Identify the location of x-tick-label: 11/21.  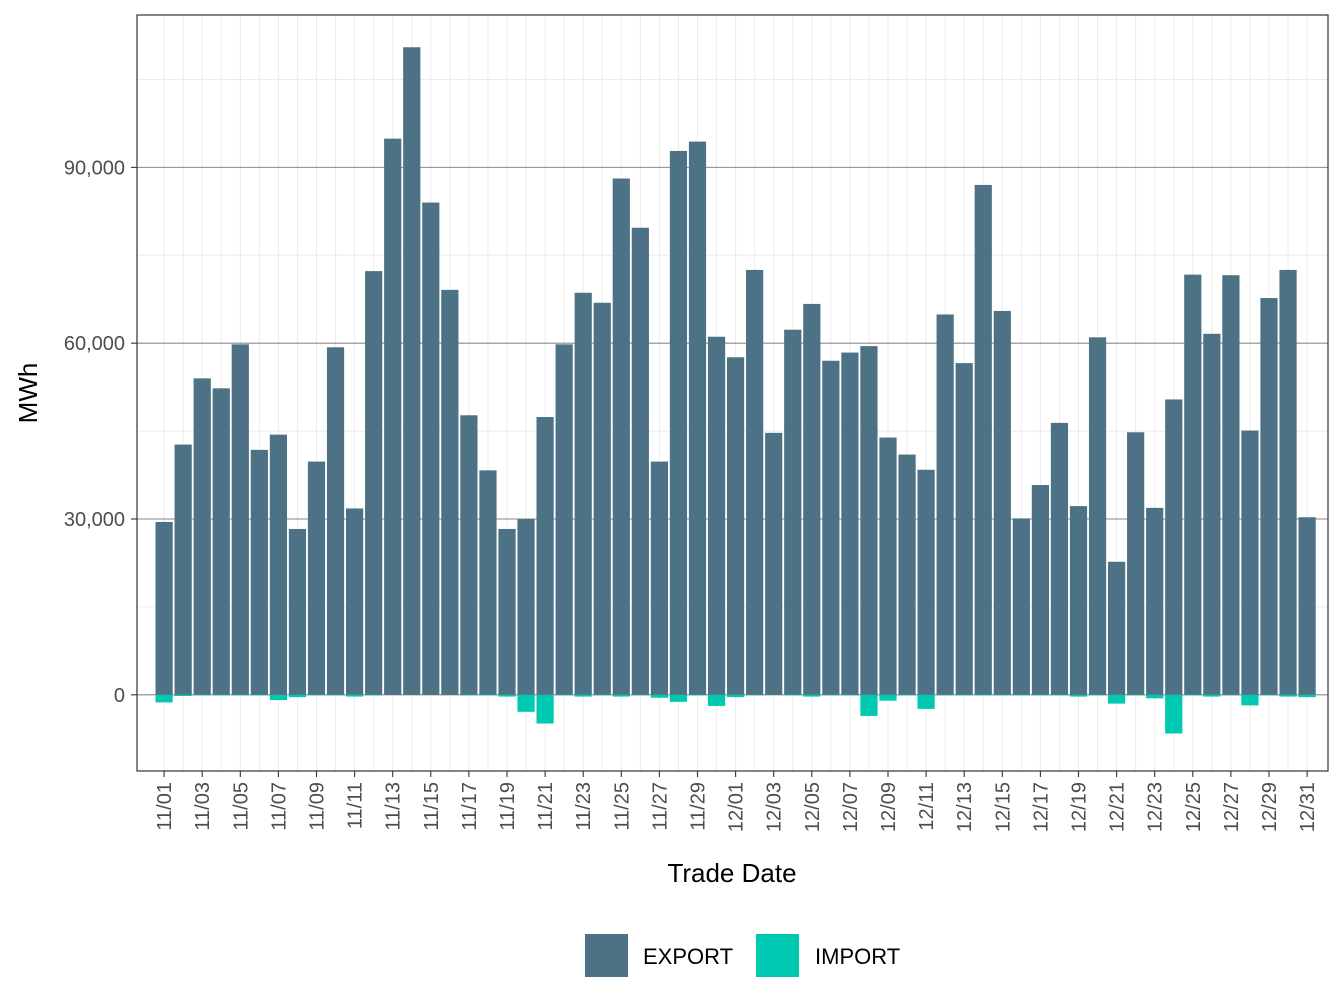
(546, 806).